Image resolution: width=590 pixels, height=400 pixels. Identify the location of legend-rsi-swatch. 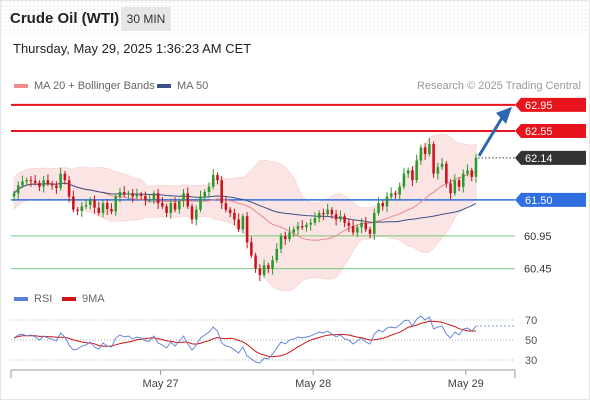
(21, 299).